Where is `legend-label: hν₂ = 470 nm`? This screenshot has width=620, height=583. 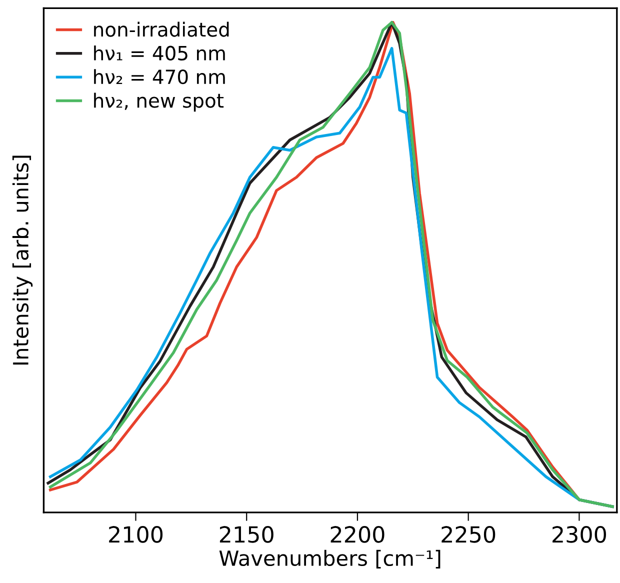 legend-label: hν₂ = 470 nm is located at coordinates (159, 76).